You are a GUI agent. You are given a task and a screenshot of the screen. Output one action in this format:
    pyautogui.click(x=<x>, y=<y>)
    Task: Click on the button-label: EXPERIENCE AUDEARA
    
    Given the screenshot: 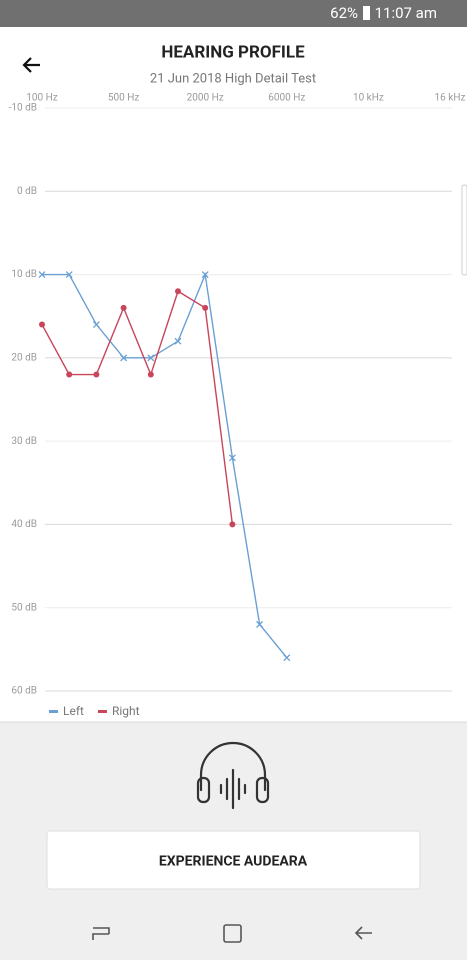 What is the action you would take?
    pyautogui.click(x=233, y=862)
    